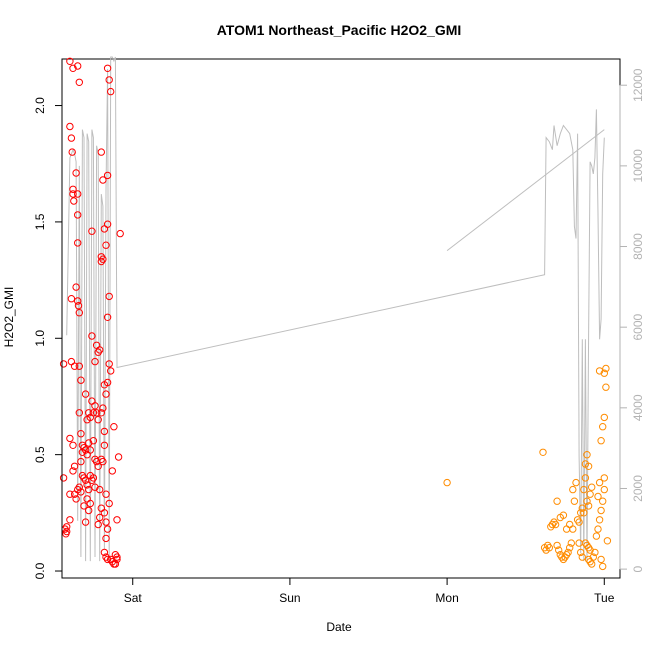 This screenshot has height=650, width=650. What do you see at coordinates (40, 454) in the screenshot?
I see `y-tick-label: 0.5` at bounding box center [40, 454].